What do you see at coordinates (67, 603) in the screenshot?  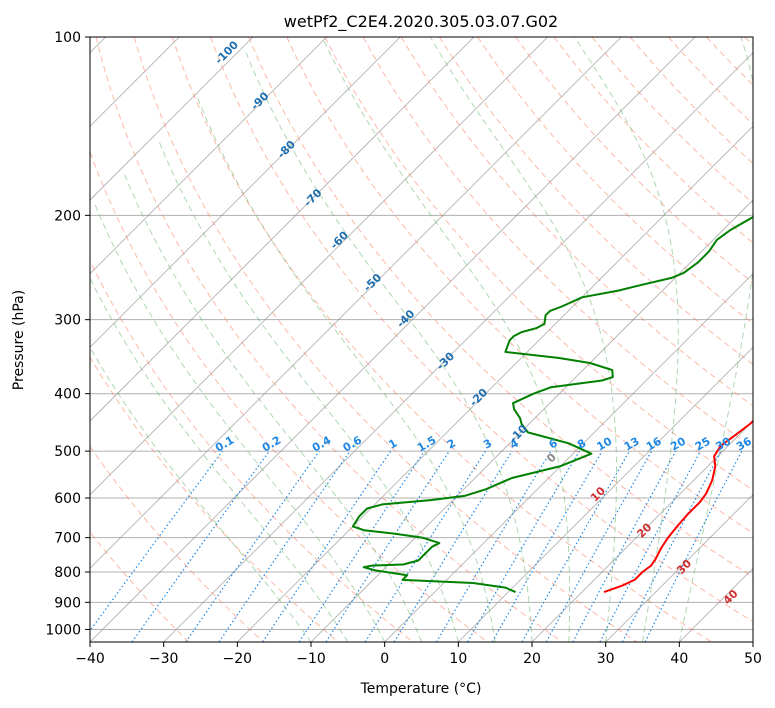 I see `y-tick-label: 900` at bounding box center [67, 603].